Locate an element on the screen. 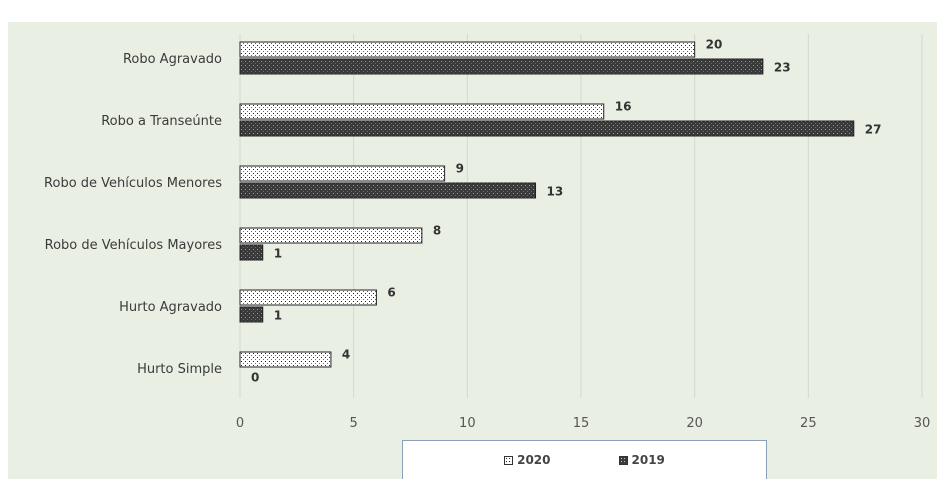 The image size is (937, 479). category-label: Hurto Agravado is located at coordinates (170, 307).